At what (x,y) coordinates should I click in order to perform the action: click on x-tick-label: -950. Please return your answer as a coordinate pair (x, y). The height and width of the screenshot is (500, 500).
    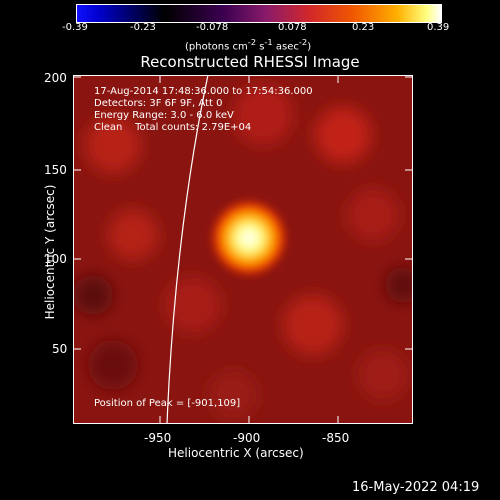
    Looking at the image, I should click on (158, 438).